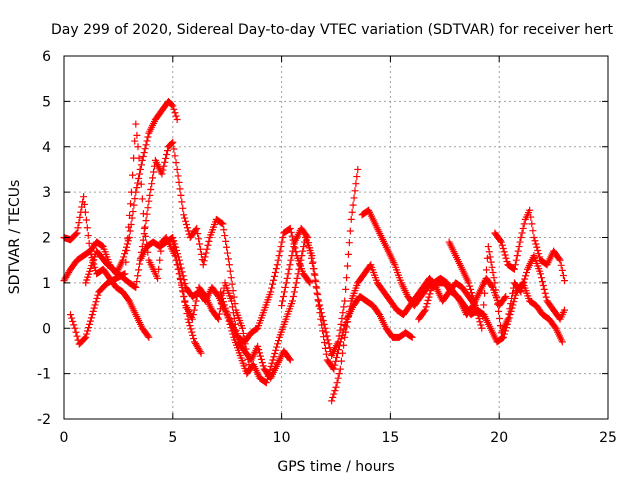 The height and width of the screenshot is (480, 640). What do you see at coordinates (390, 438) in the screenshot?
I see `x-tick-label: 15` at bounding box center [390, 438].